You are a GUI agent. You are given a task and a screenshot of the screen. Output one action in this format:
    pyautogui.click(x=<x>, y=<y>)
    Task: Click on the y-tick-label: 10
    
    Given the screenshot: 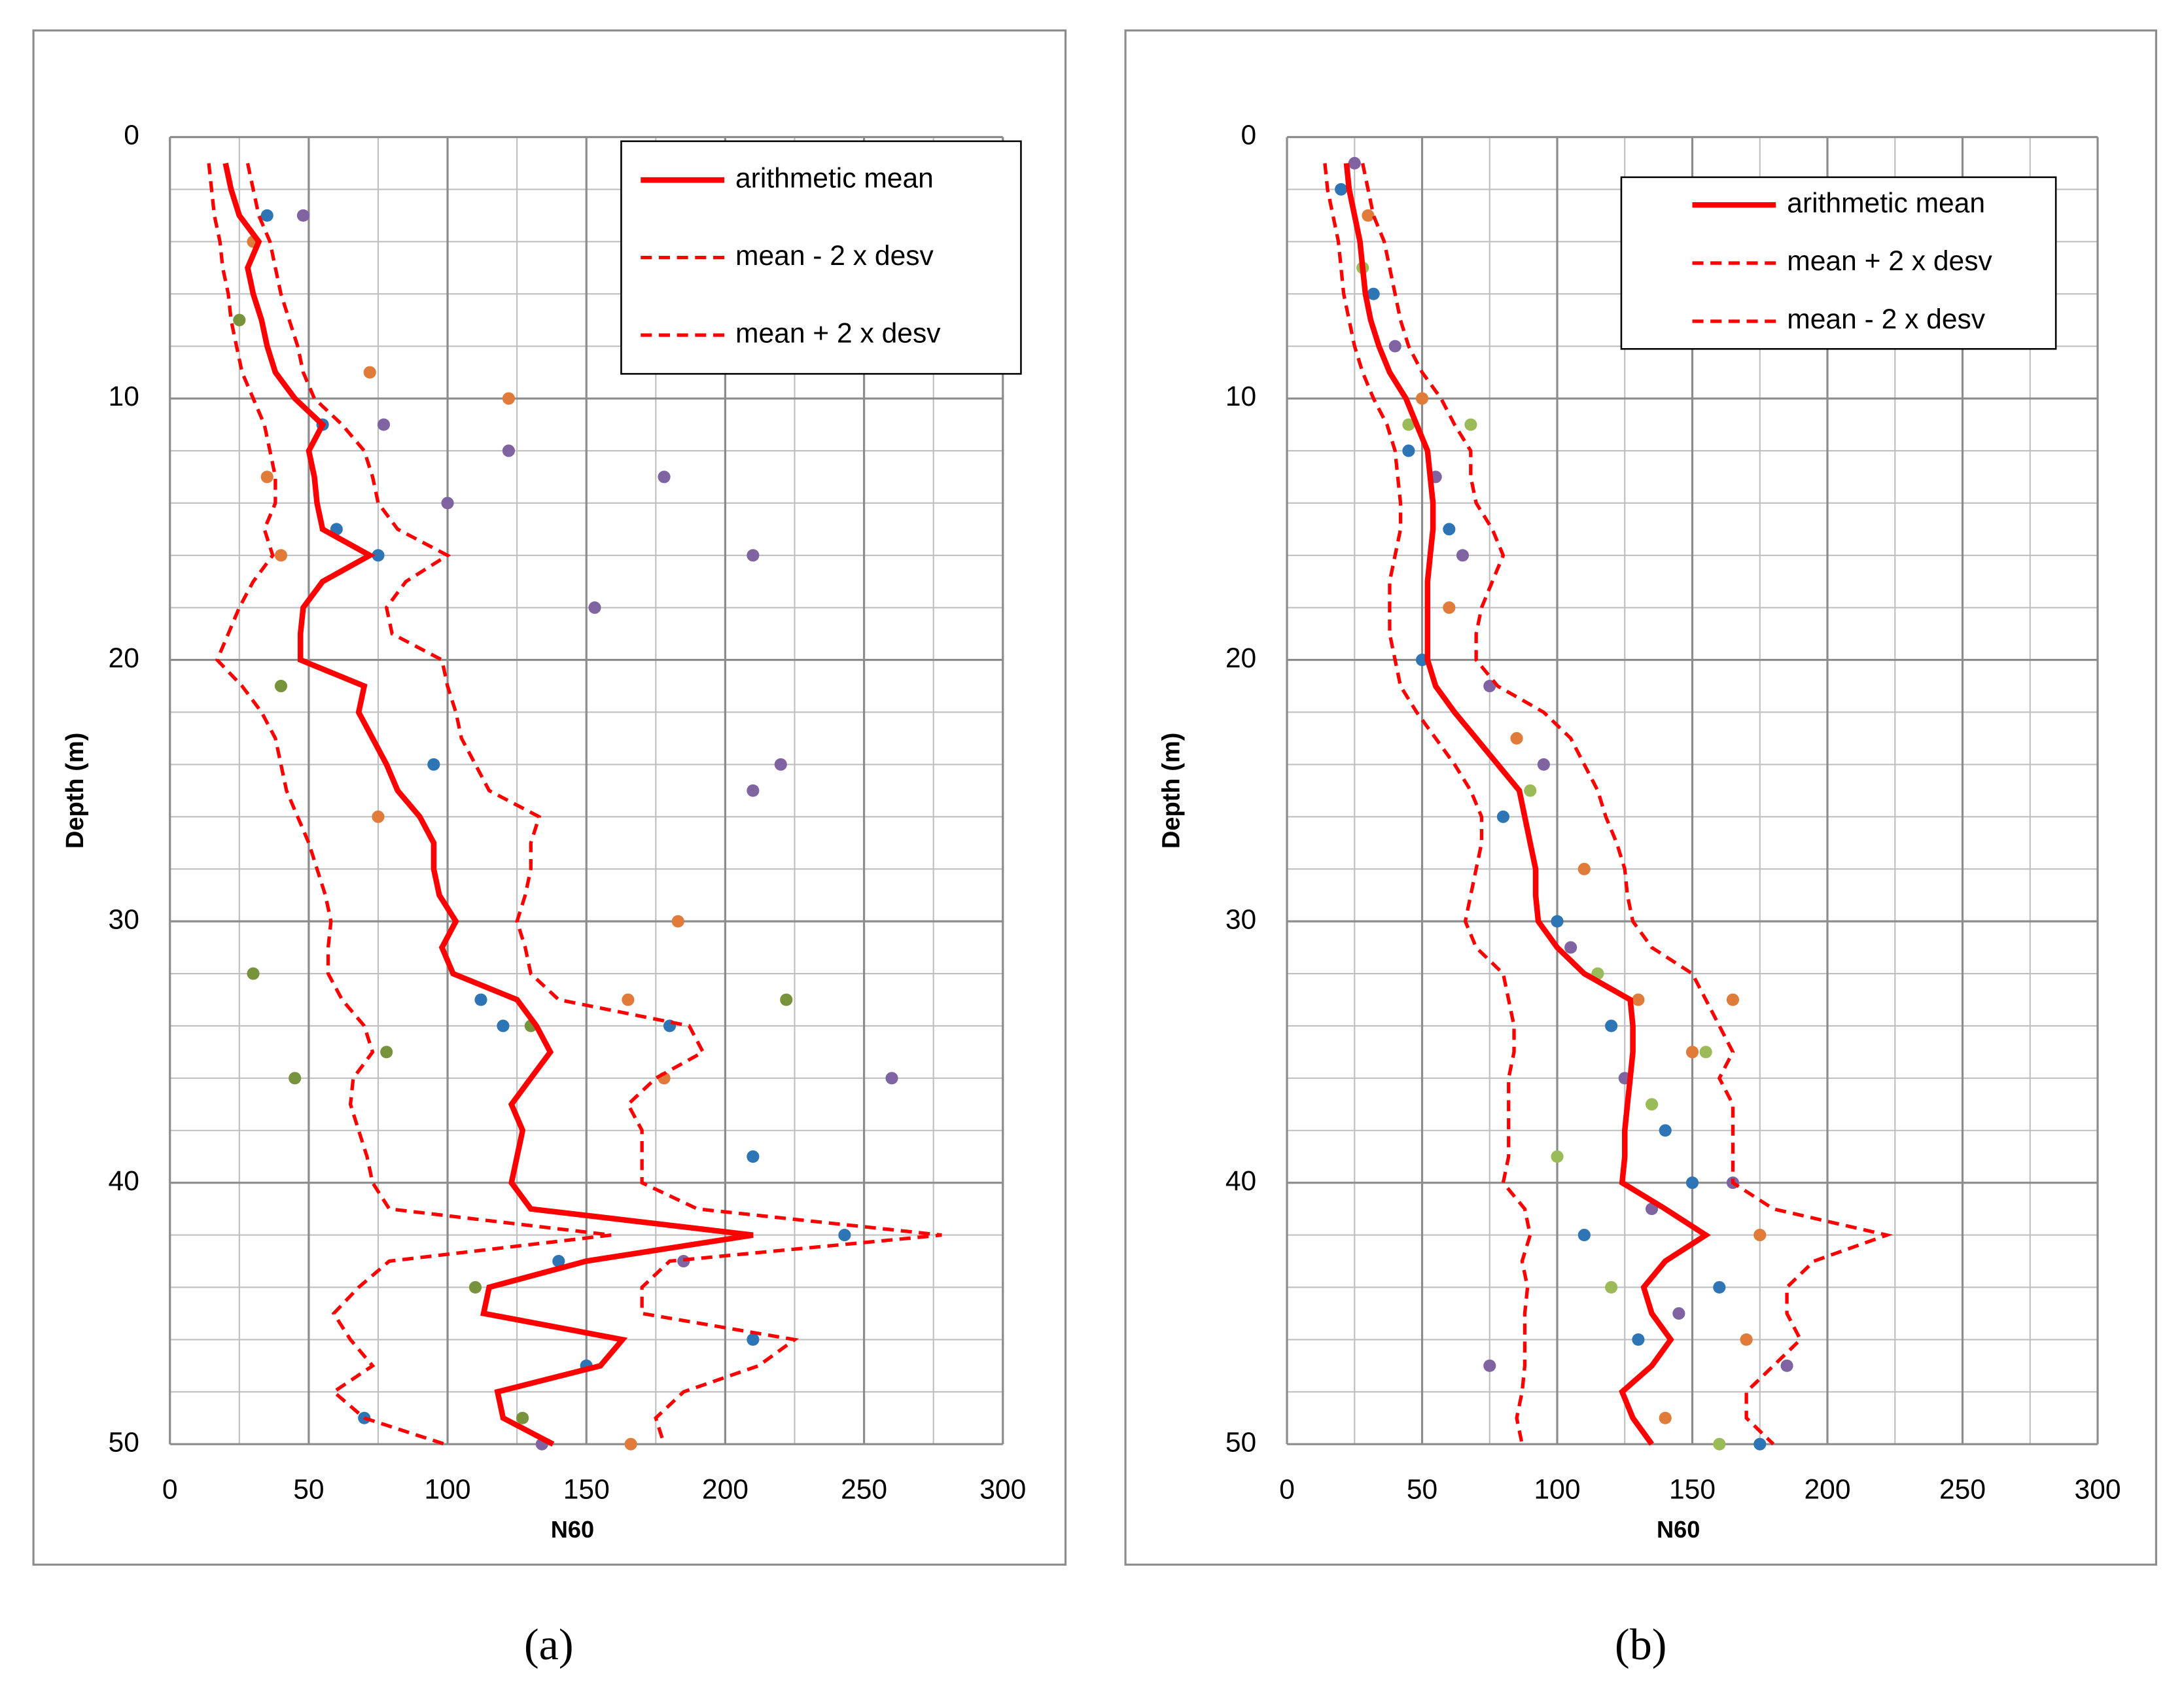 What is the action you would take?
    pyautogui.click(x=1240, y=396)
    